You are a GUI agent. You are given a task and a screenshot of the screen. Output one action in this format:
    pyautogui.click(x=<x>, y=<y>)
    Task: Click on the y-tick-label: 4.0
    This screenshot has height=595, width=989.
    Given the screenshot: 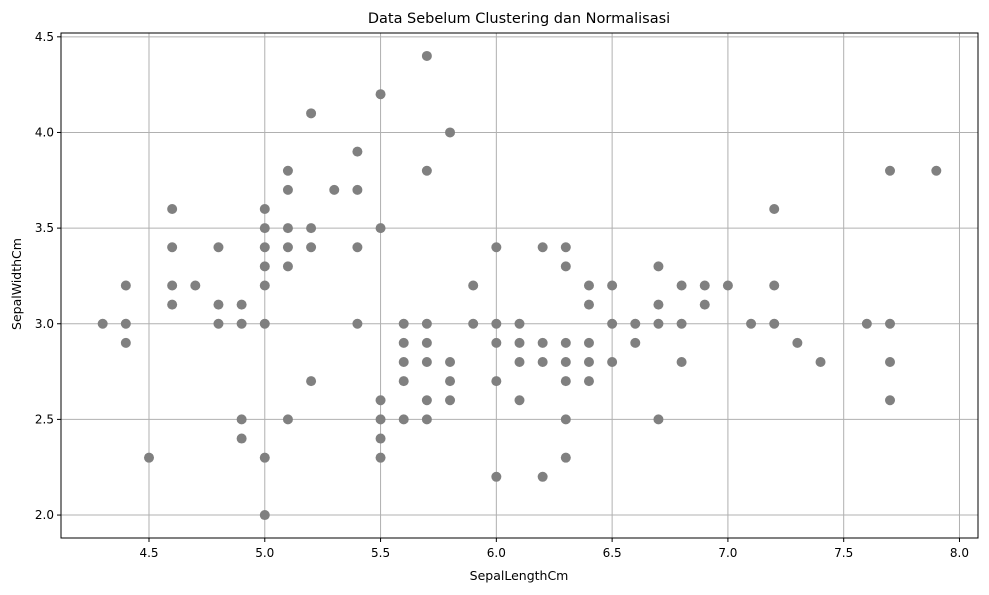 What is the action you would take?
    pyautogui.click(x=44, y=132)
    